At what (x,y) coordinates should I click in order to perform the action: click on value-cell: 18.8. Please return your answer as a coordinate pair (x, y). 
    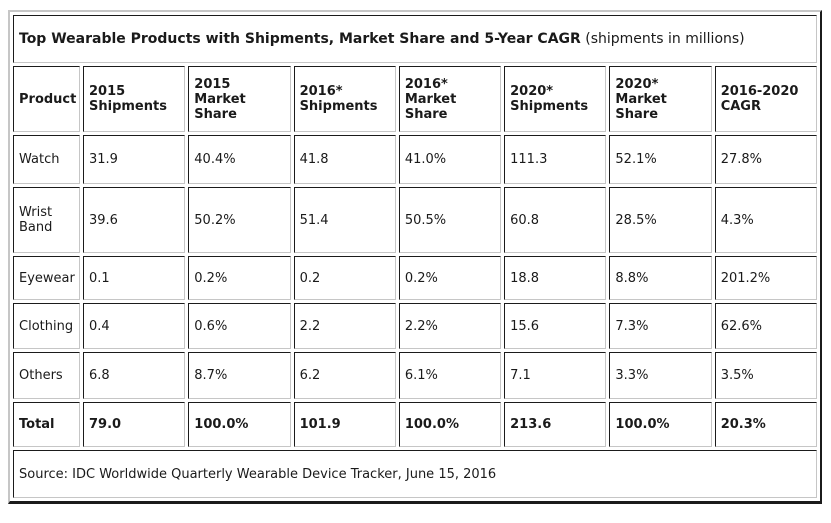
    Looking at the image, I should click on (555, 278).